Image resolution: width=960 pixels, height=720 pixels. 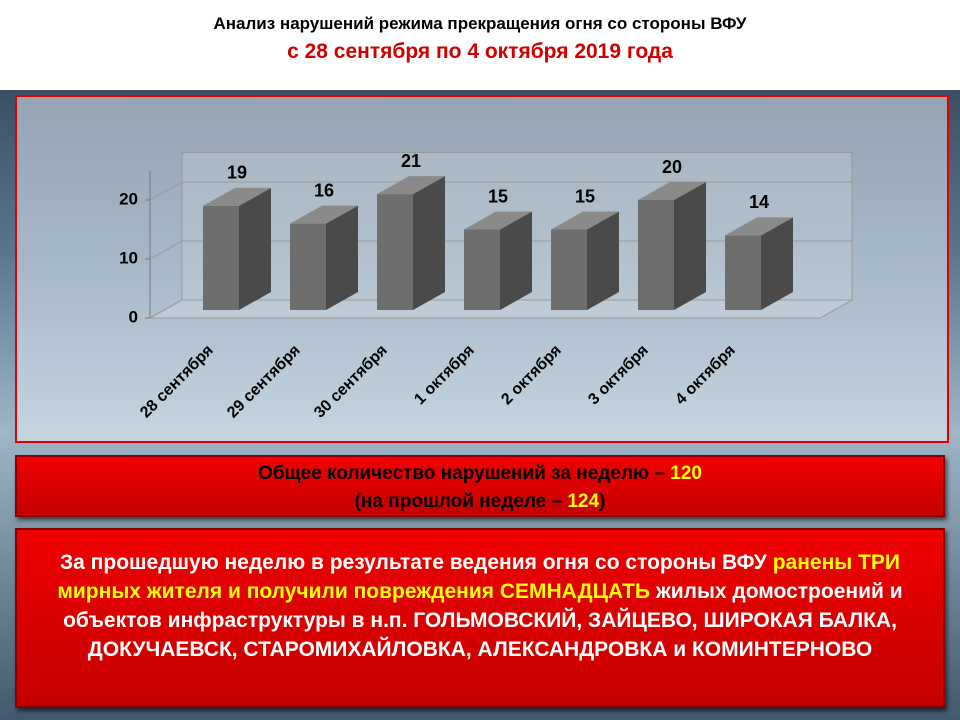 I want to click on summary-text: ), so click(x=602, y=501).